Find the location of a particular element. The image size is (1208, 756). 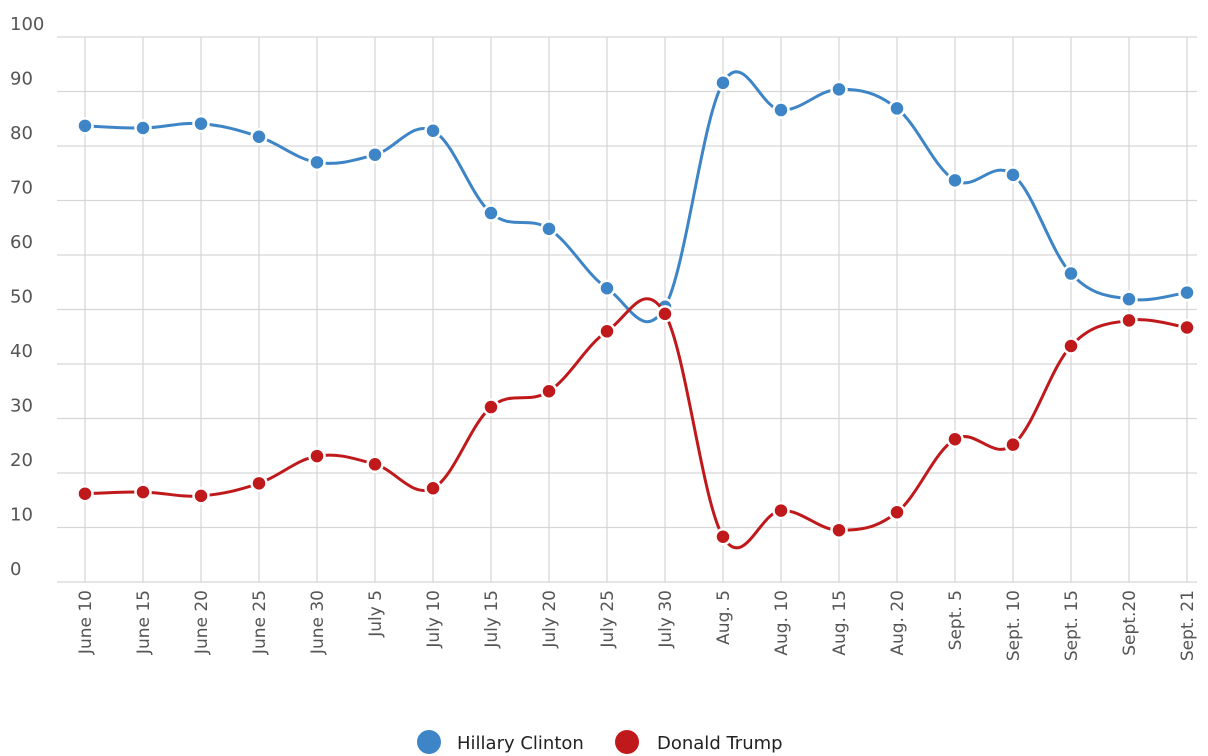

x-tick-label-6: July 10 is located at coordinates (434, 619).